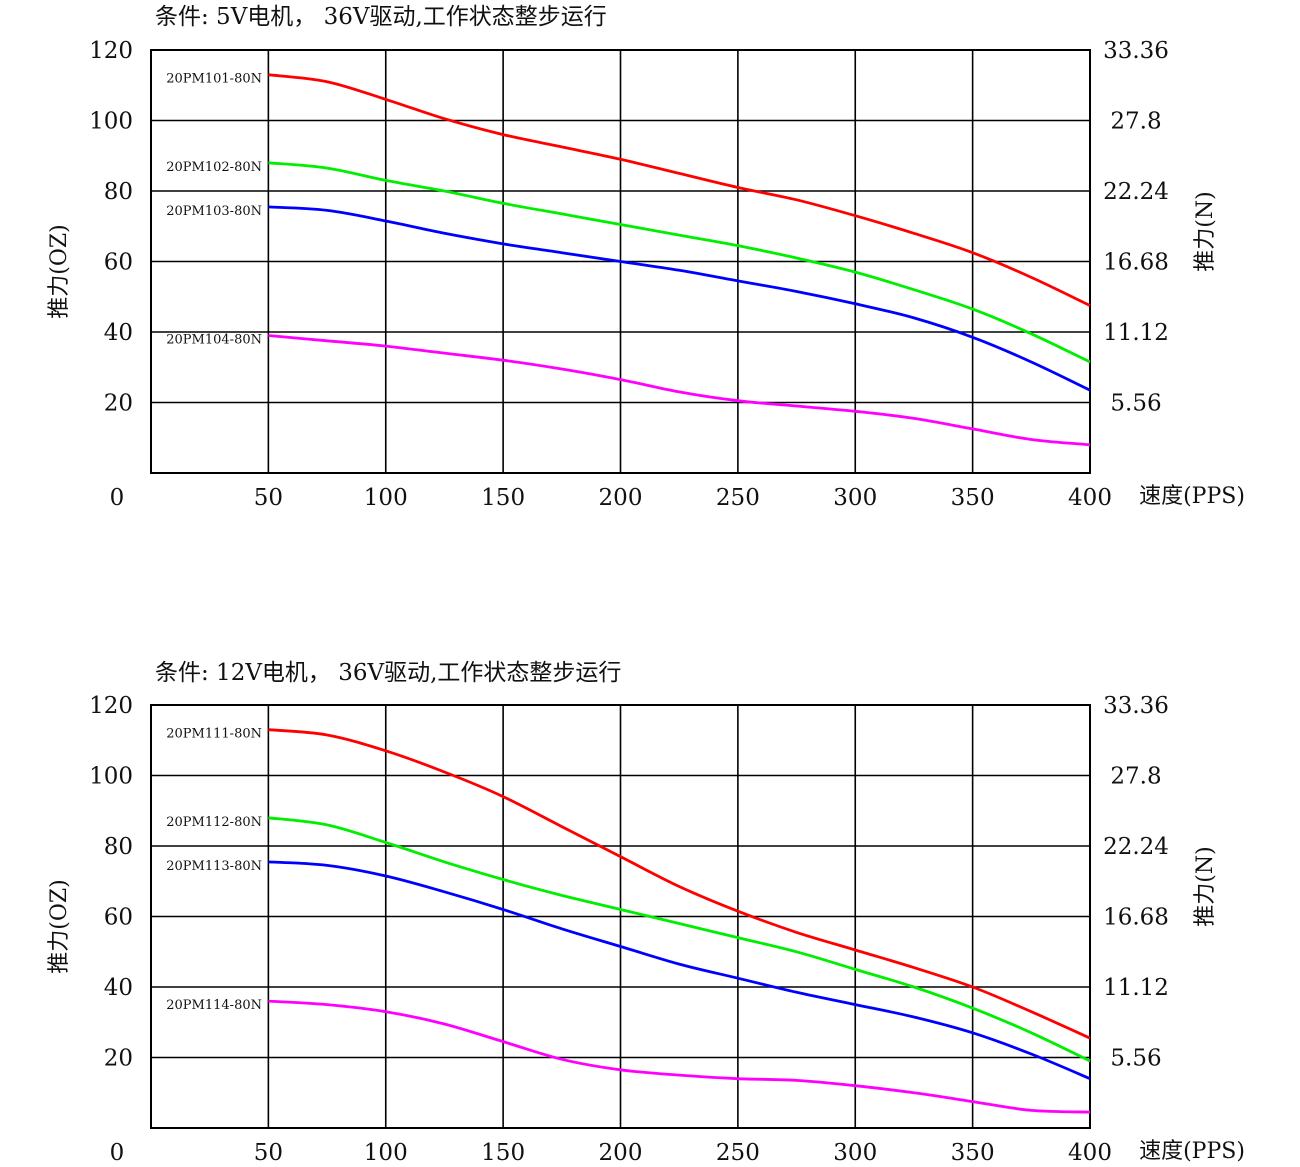 The height and width of the screenshot is (1167, 1300). Describe the element at coordinates (381, 17) in the screenshot. I see `chart-condition: 条件: 5V电机， 36V驱动,工作状态整步运行` at that location.